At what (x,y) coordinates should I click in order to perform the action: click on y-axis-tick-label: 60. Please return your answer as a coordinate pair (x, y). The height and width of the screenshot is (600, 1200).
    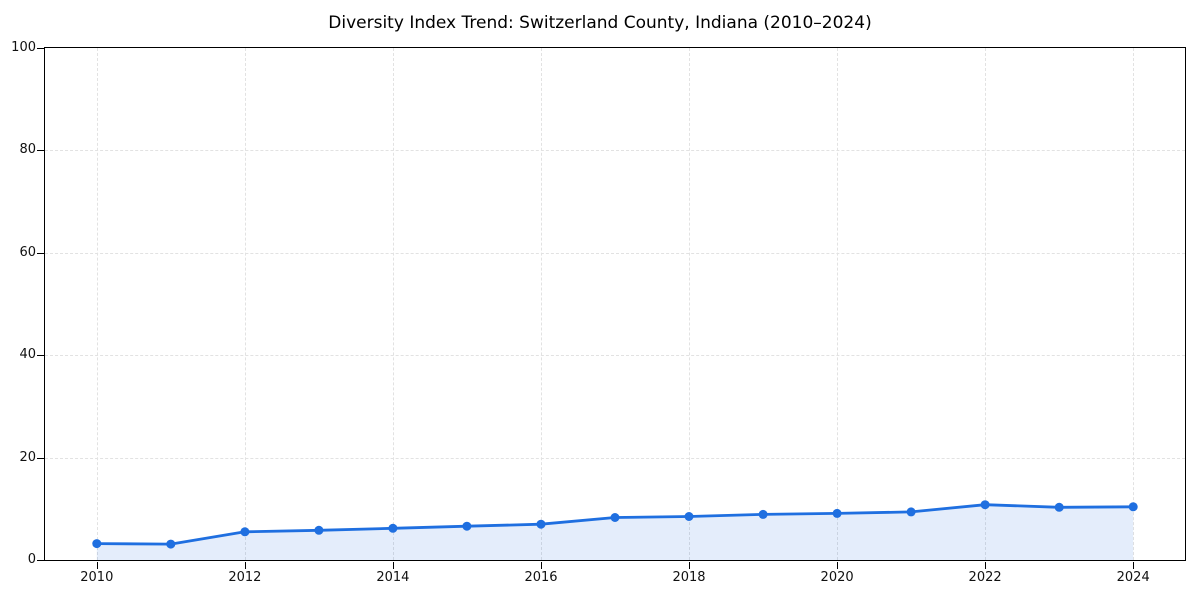
    Looking at the image, I should click on (27, 252).